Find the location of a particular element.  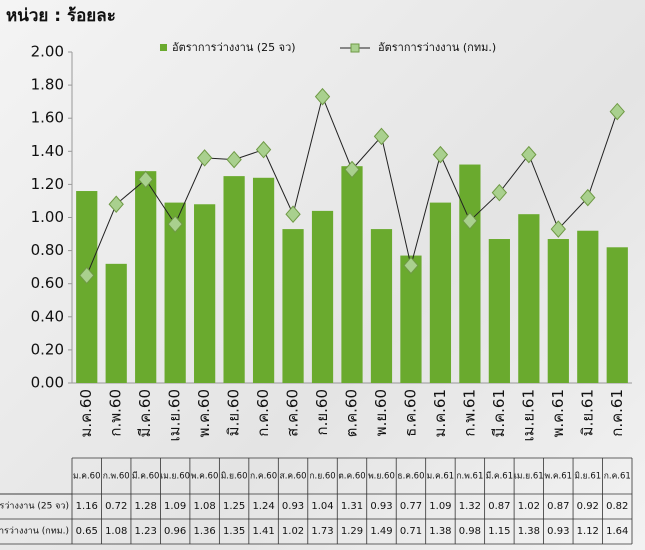

x-tick-label: มิ.ย.61 is located at coordinates (587, 412).